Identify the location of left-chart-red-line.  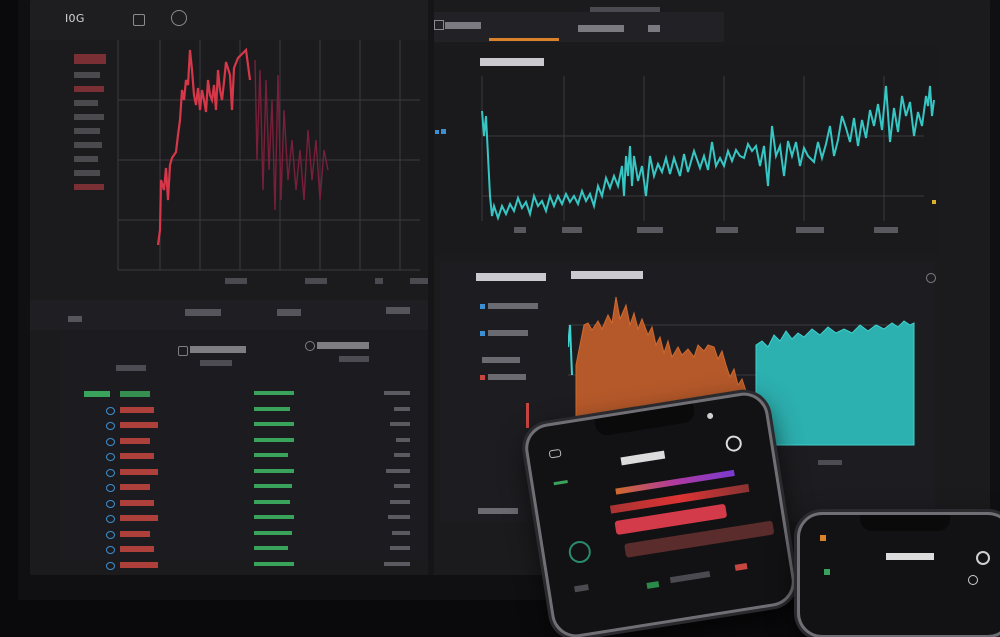
(242, 146).